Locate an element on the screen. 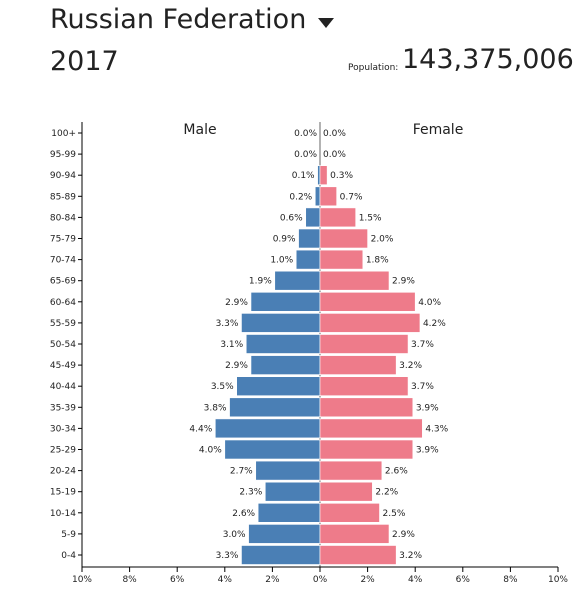  female-value-label: 2.5% is located at coordinates (394, 514).